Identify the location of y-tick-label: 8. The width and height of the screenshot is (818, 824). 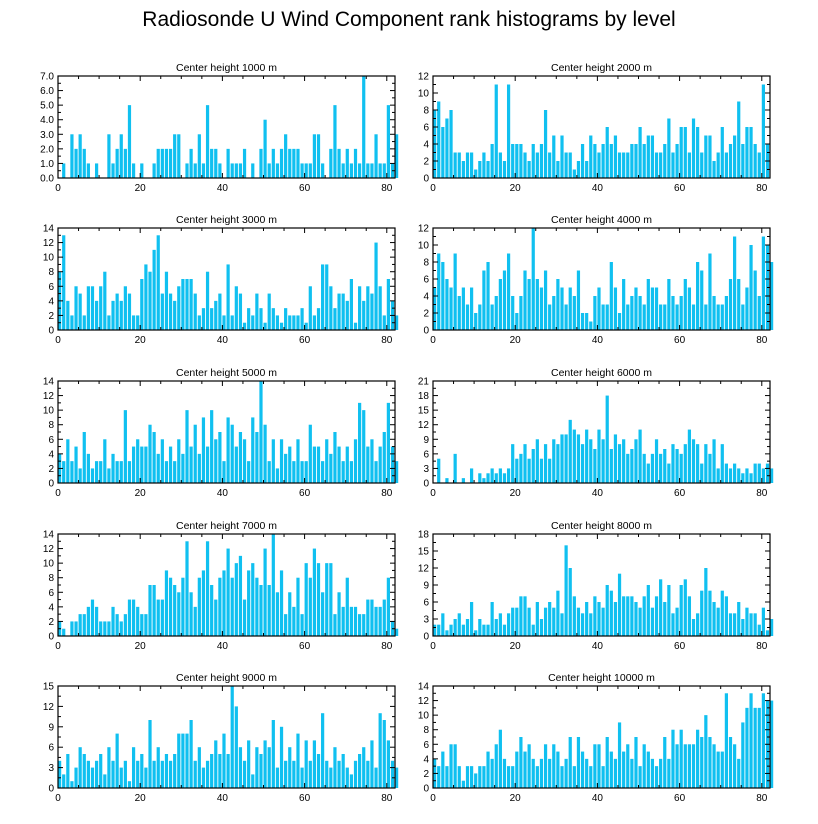
(51, 425).